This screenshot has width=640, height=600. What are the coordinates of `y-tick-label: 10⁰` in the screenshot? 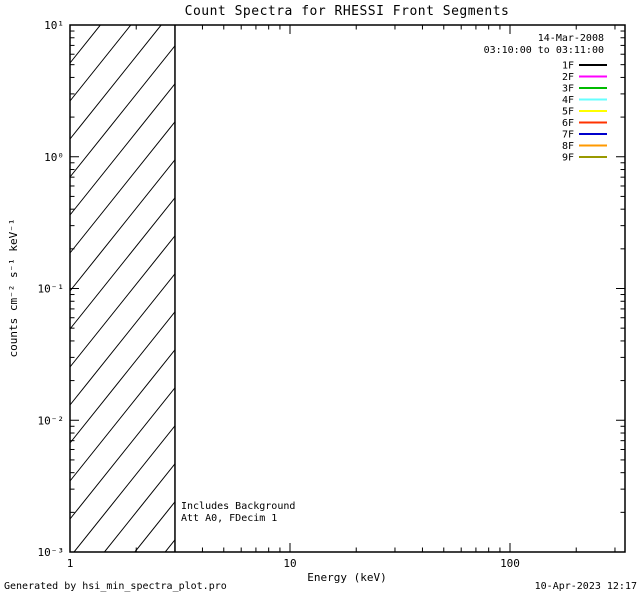 It's located at (54, 157).